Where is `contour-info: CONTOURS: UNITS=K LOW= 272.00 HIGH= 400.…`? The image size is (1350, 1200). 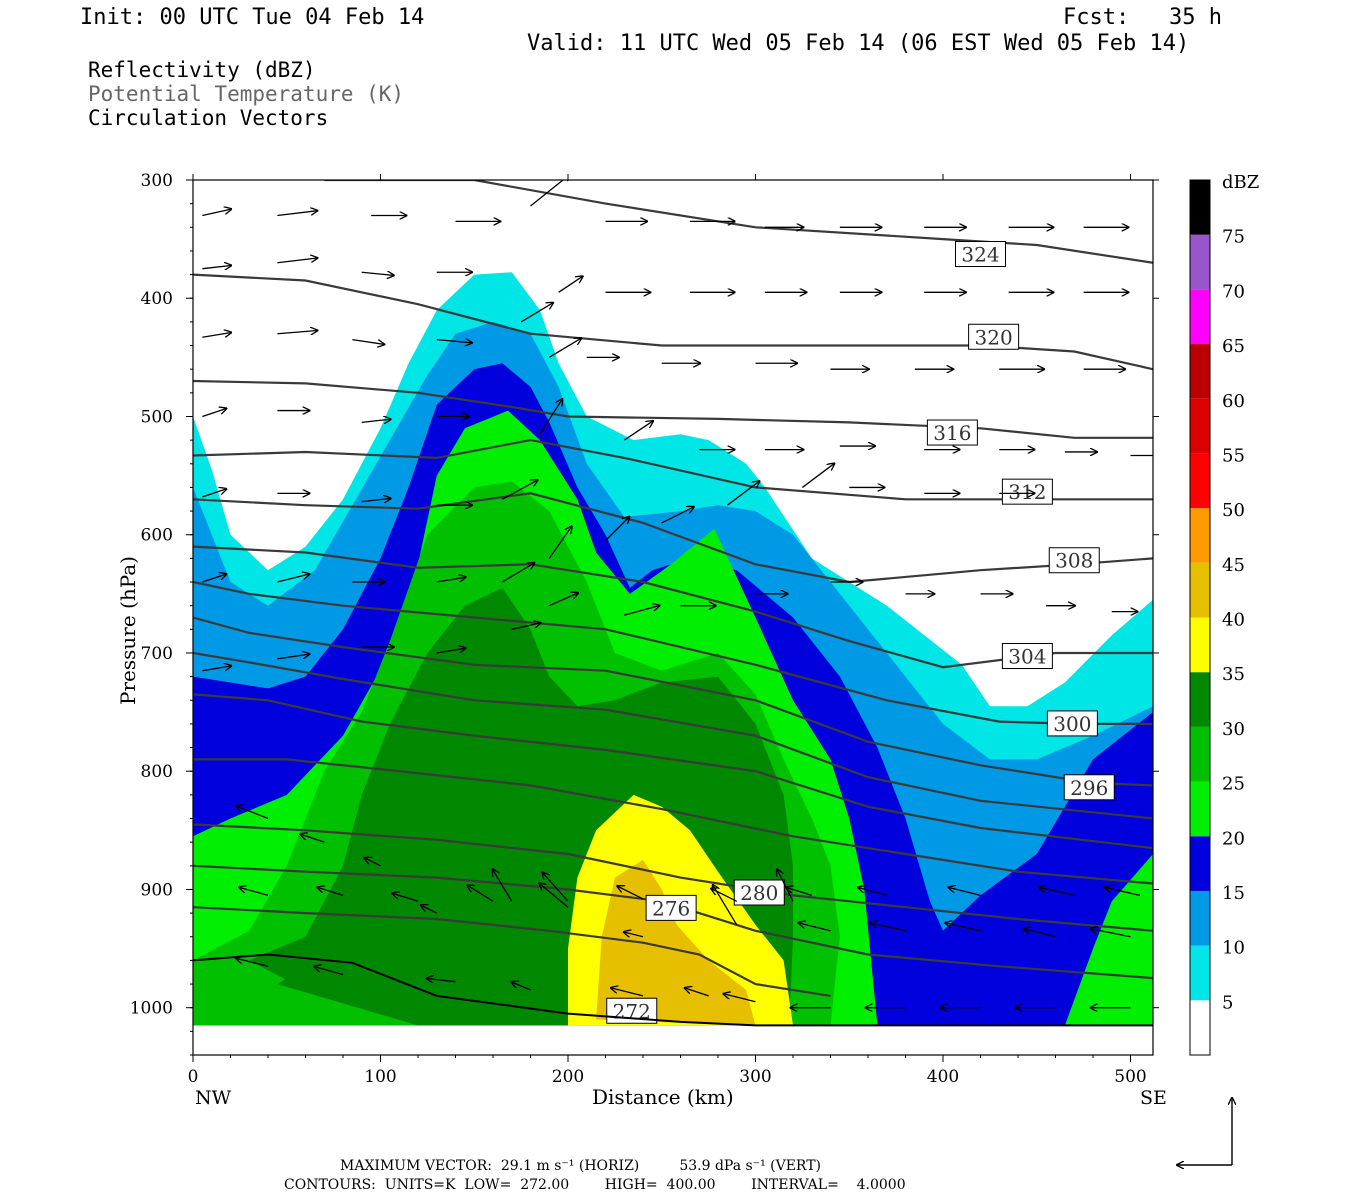
contour-info: CONTOURS: UNITS=K LOW= 272.00 HIGH= 400.… is located at coordinates (595, 1185).